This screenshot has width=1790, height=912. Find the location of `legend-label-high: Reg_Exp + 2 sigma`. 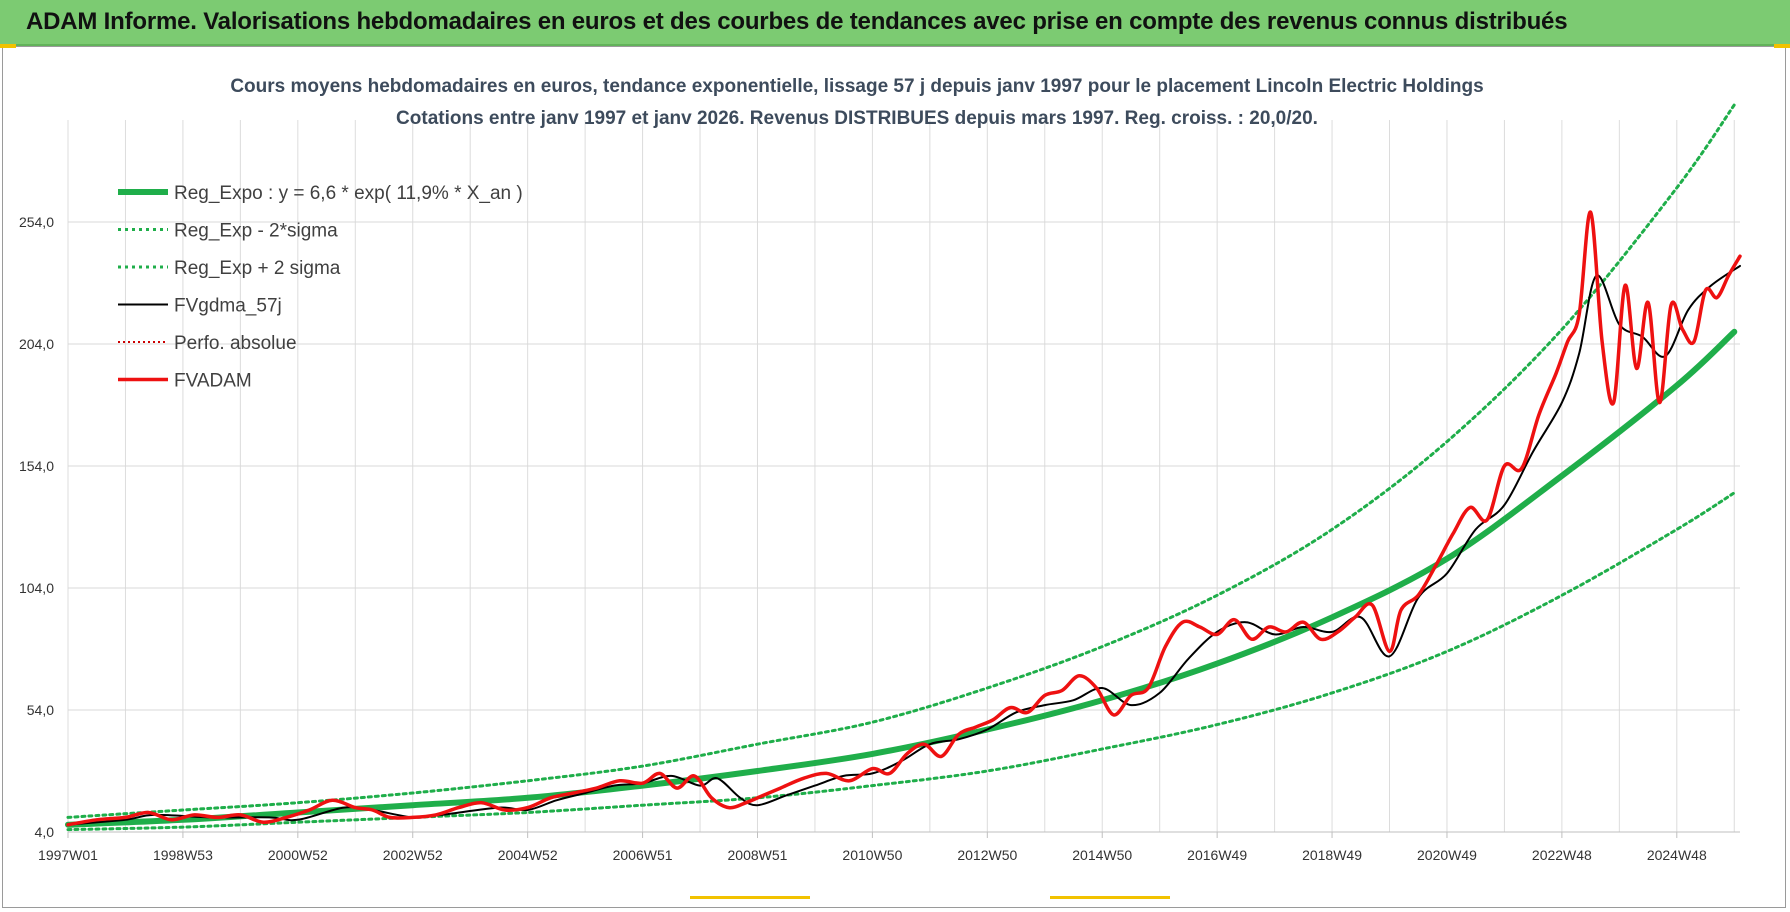

legend-label-high: Reg_Exp + 2 sigma is located at coordinates (257, 268).